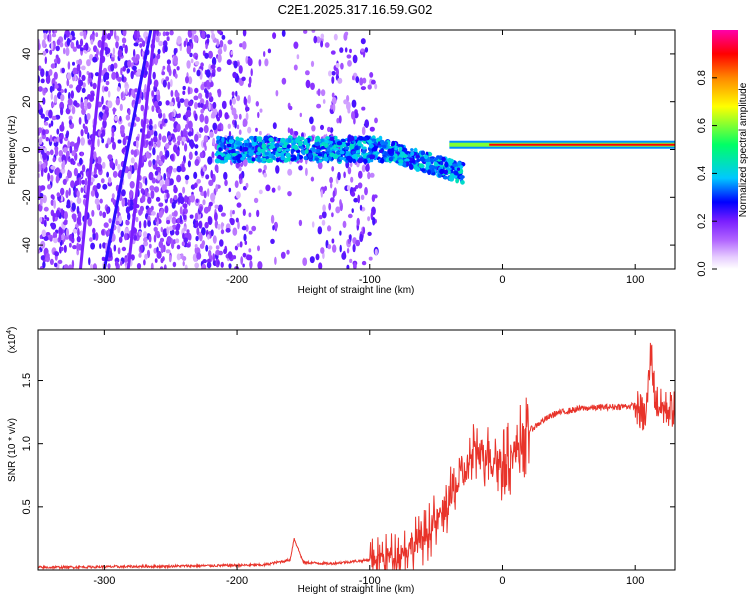 The height and width of the screenshot is (600, 750). I want to click on x-tick-label: 0, so click(502, 280).